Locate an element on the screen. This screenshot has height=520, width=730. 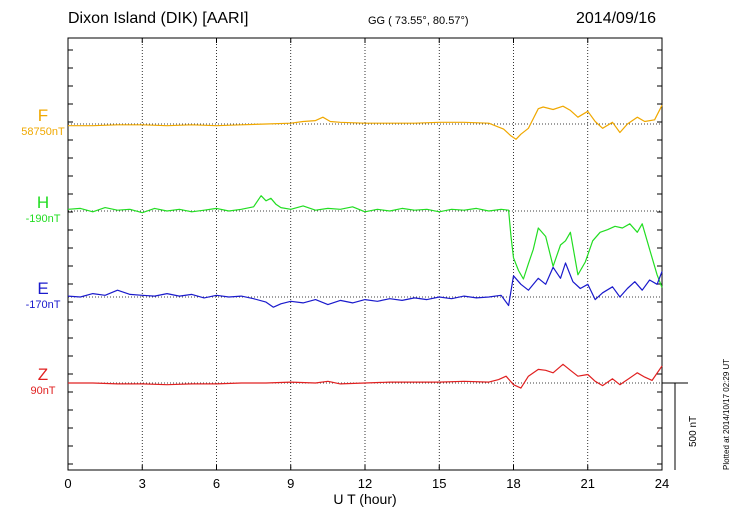
series-baseline-value: -190nT is located at coordinates (43, 219).